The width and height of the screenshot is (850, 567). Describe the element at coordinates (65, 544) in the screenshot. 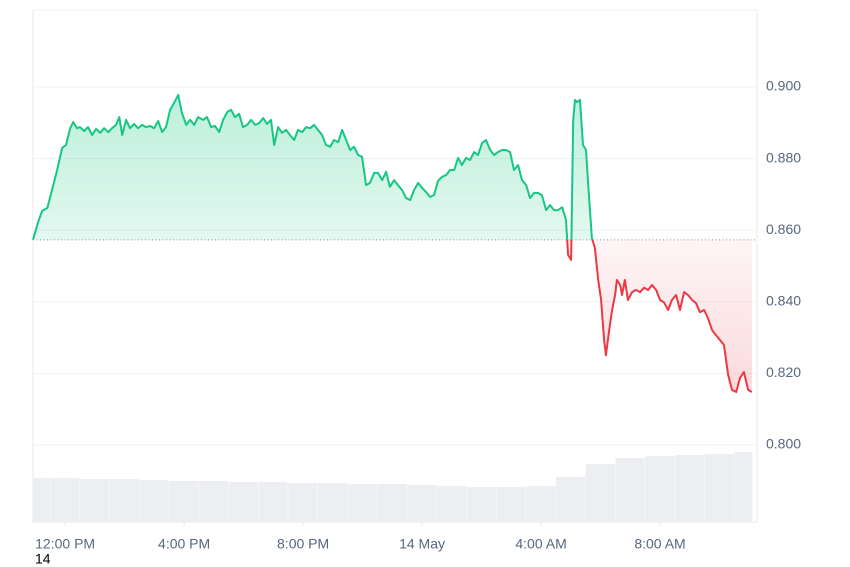

I see `x-tick-label: 12:00 PM` at that location.